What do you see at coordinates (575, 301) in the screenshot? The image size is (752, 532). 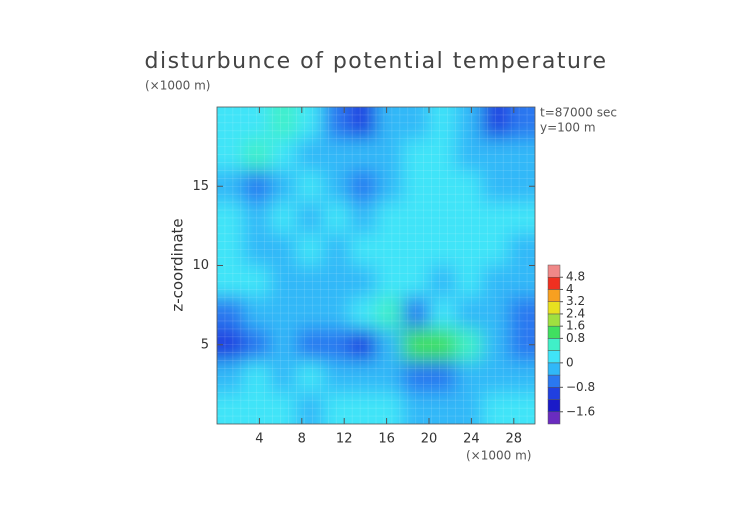 I see `colorbar-label: 3.2` at bounding box center [575, 301].